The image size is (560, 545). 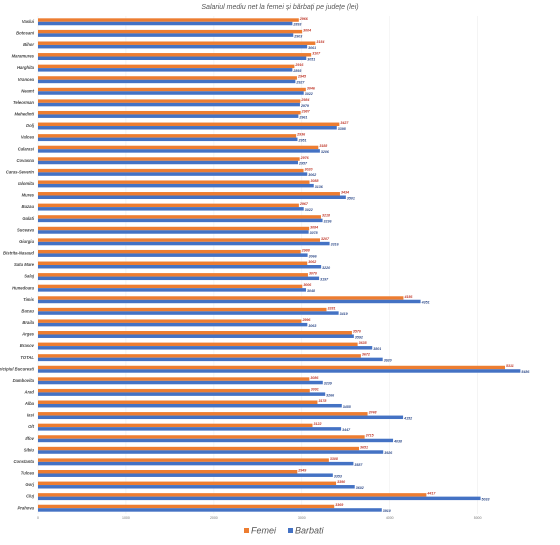 What do you see at coordinates (18, 253) in the screenshot?
I see `y-tick-label: Bistrita-Nasaud` at bounding box center [18, 253].